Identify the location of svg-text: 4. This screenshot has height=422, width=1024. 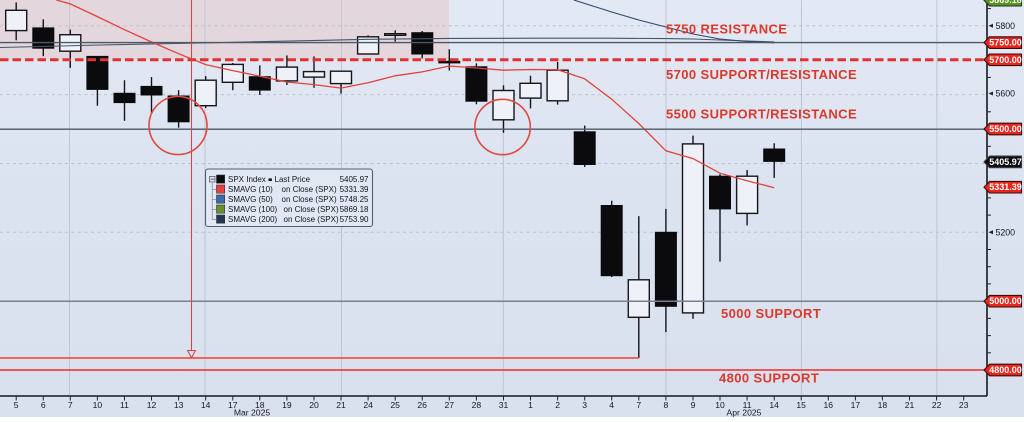
(611, 405).